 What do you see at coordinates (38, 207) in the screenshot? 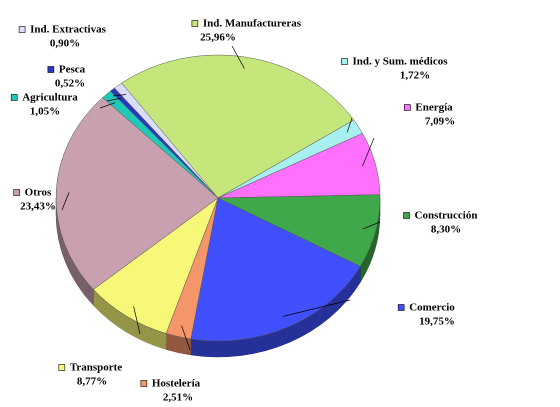
I see `slice-value-label: 23,43%` at bounding box center [38, 207].